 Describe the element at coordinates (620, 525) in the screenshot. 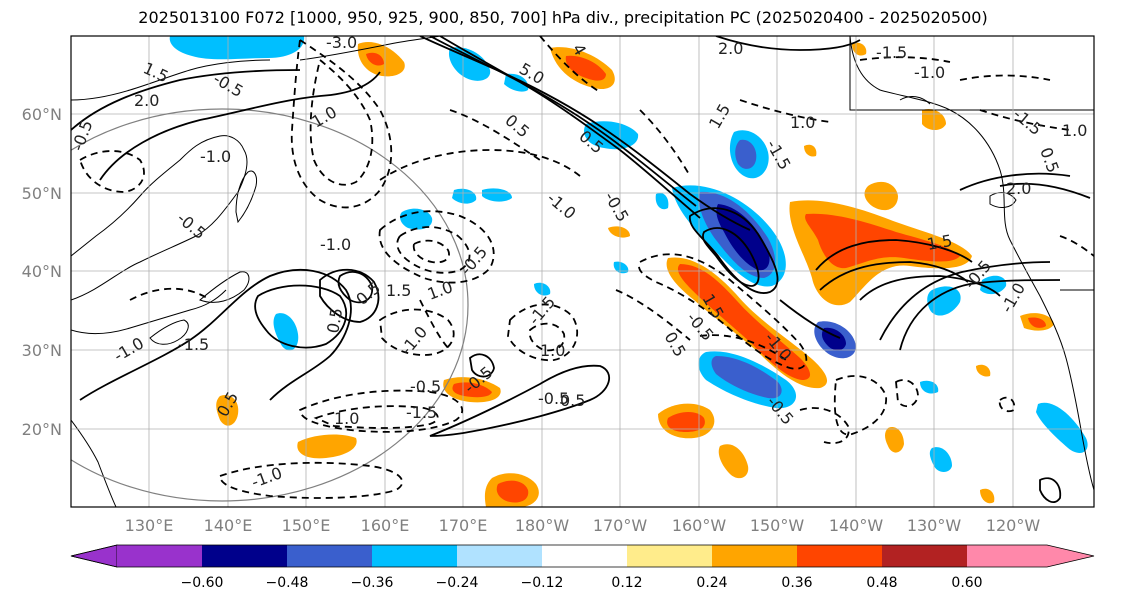

I see `lon-label: 170°W` at that location.